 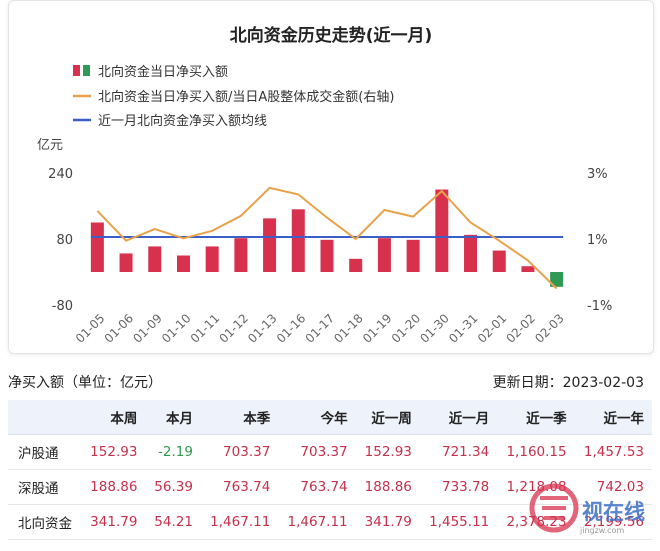 I want to click on table-cell: 2,378.23, so click(x=536, y=522).